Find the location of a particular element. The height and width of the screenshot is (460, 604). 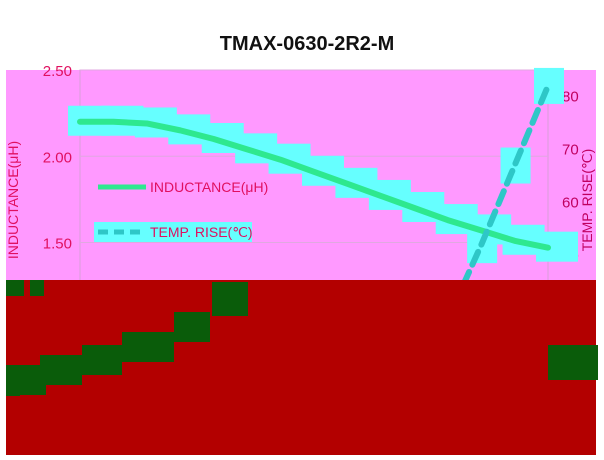

y-tick-label: 2.50 is located at coordinates (57, 71).